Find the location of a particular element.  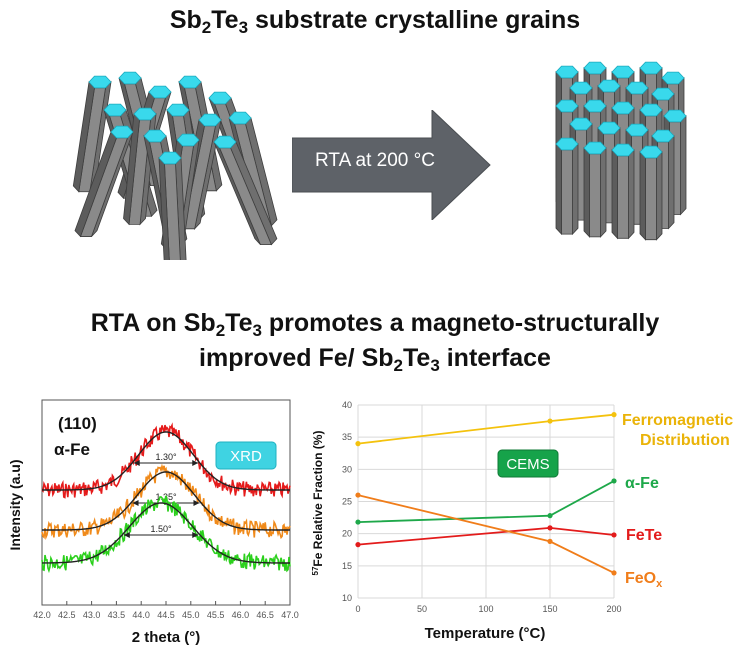

cems-x-tick-label: 150 is located at coordinates (549, 609).